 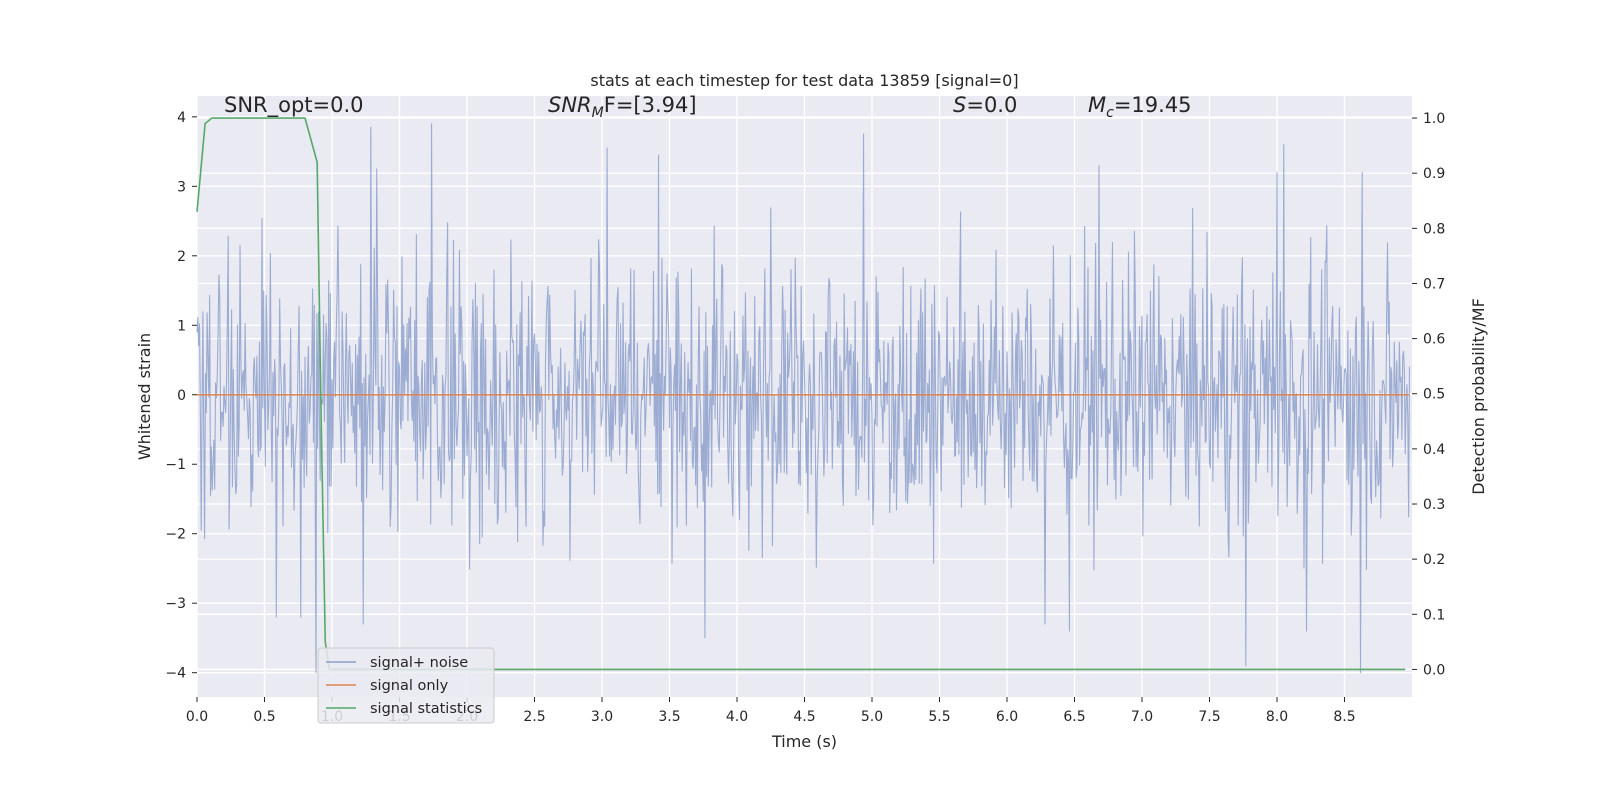 What do you see at coordinates (602, 717) in the screenshot?
I see `x-tick-label: 3.0` at bounding box center [602, 717].